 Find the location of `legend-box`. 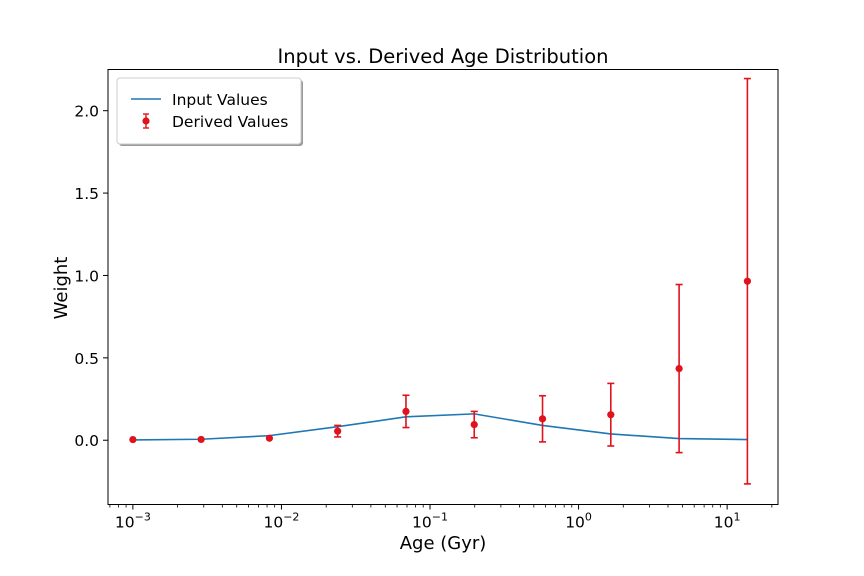

legend-box is located at coordinates (209, 111).